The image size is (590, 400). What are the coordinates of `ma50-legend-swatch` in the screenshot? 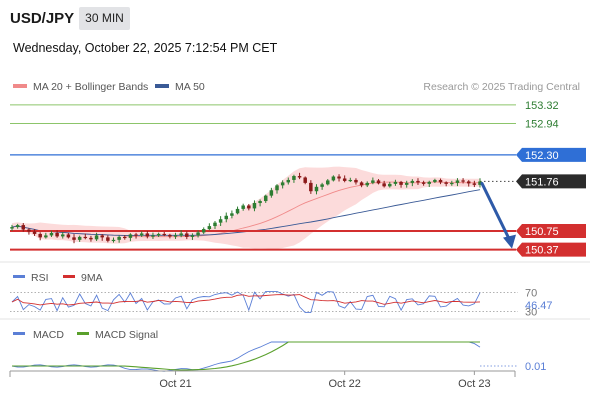 It's located at (162, 86).